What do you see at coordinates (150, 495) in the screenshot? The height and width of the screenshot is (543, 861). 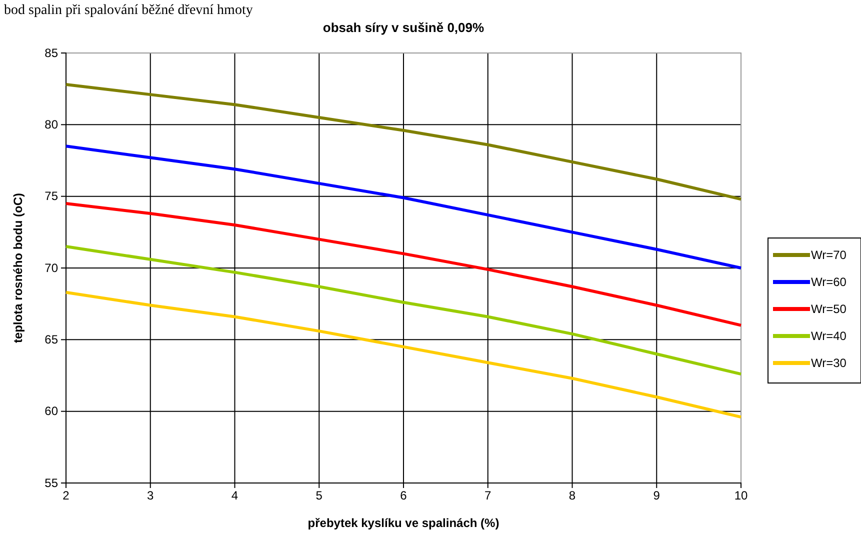 I see `x-tick-label: 3` at bounding box center [150, 495].